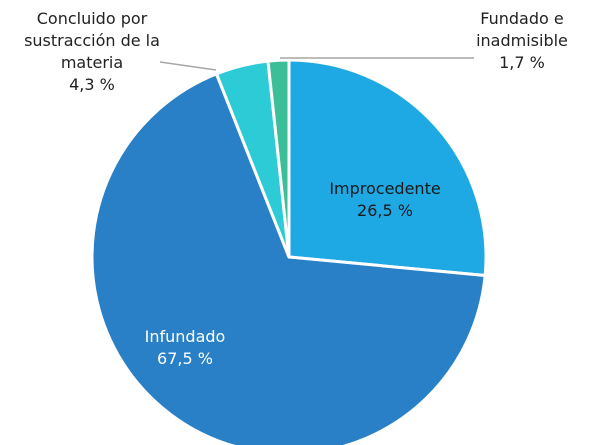 This screenshot has width=593, height=445. What do you see at coordinates (522, 29) in the screenshot?
I see `category-label: Fundado e inadmisible` at bounding box center [522, 29].